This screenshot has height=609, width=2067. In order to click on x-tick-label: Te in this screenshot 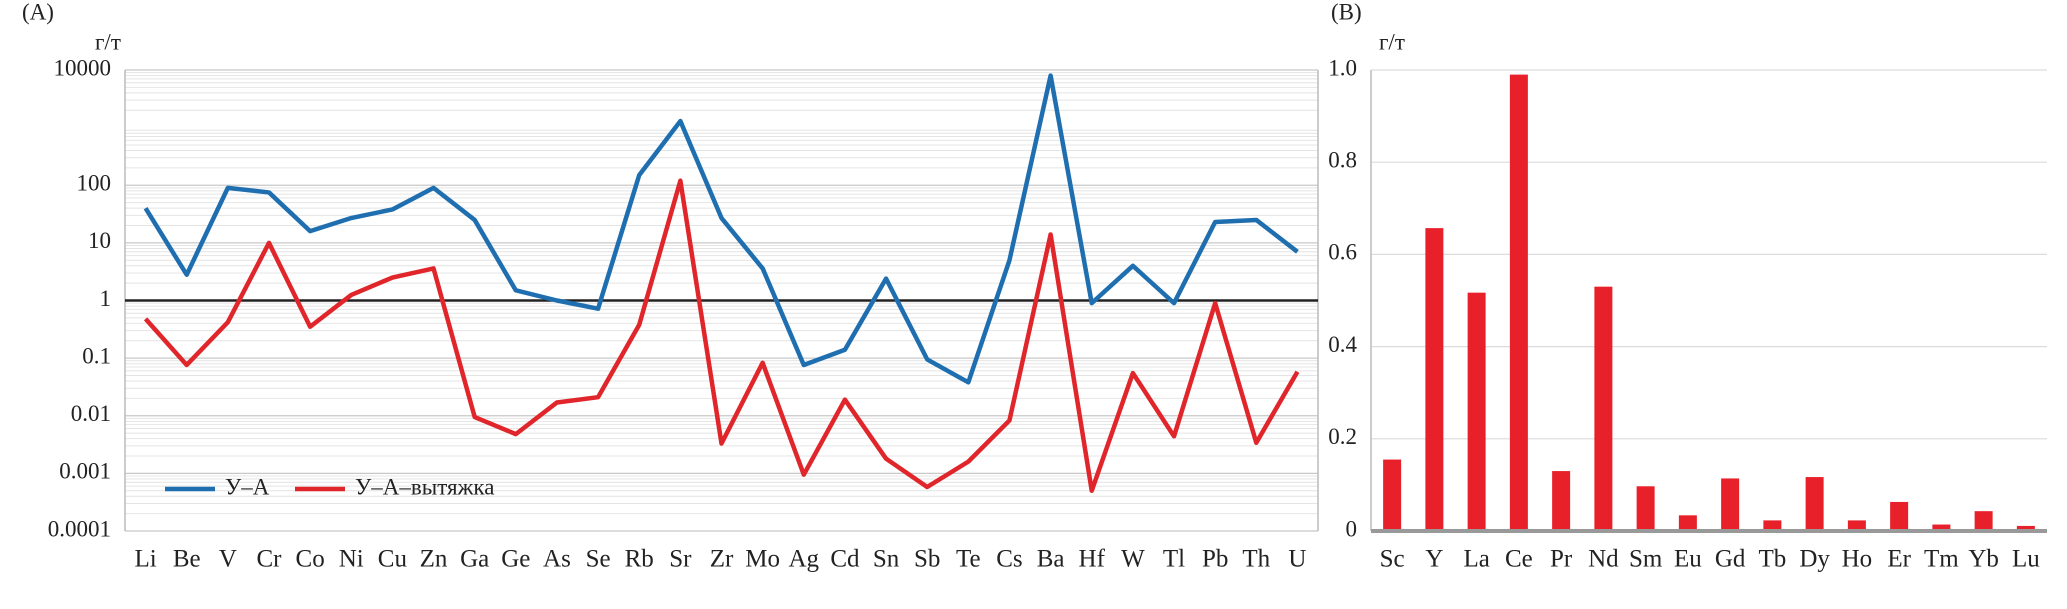, I will do `click(968, 559)`.